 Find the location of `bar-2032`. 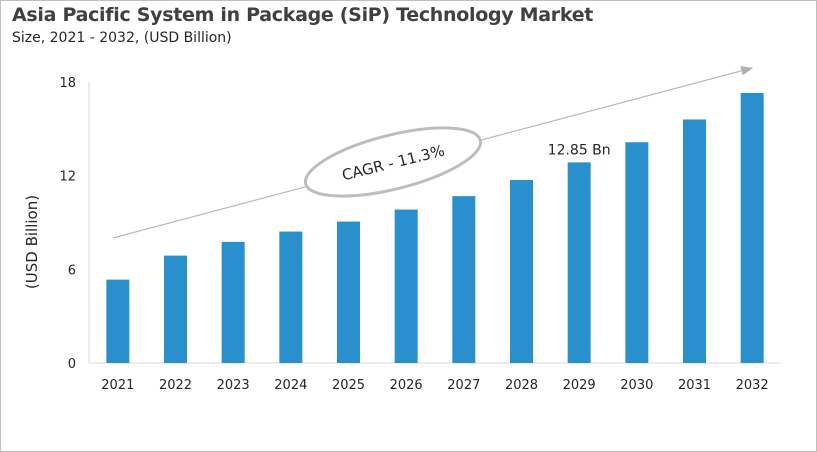

bar-2032 is located at coordinates (752, 227).